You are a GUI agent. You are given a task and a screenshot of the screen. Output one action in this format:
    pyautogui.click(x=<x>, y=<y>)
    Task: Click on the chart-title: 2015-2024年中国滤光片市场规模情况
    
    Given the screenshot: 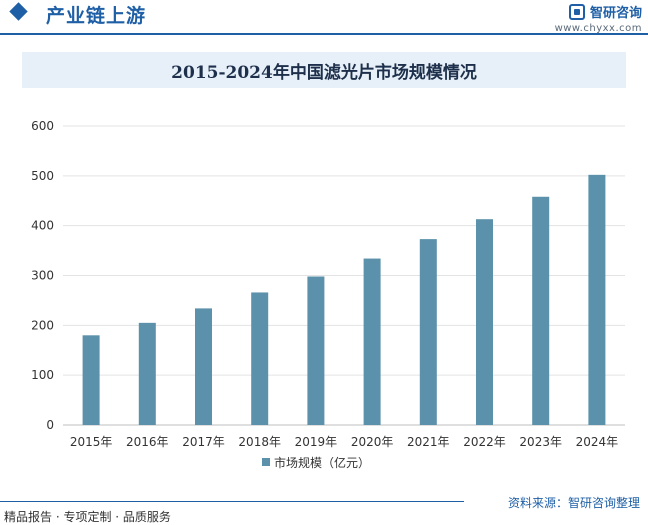 What is the action you would take?
    pyautogui.click(x=324, y=72)
    